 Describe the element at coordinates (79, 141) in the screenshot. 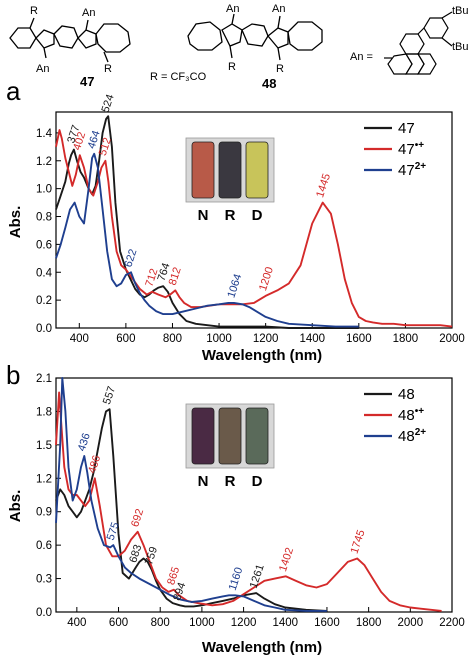

I see `peak-label: 402` at that location.